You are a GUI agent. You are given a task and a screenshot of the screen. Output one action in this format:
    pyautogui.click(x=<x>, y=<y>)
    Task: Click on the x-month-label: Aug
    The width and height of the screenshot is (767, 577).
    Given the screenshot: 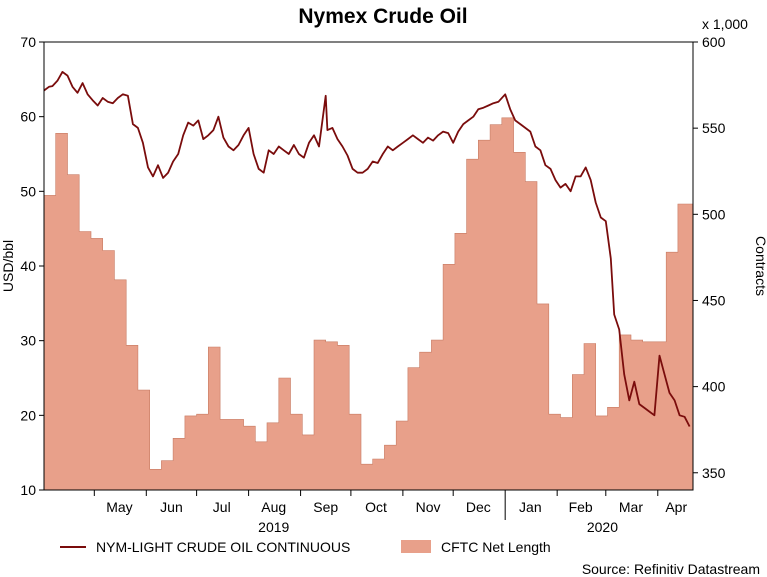 What is the action you would take?
    pyautogui.click(x=273, y=507)
    